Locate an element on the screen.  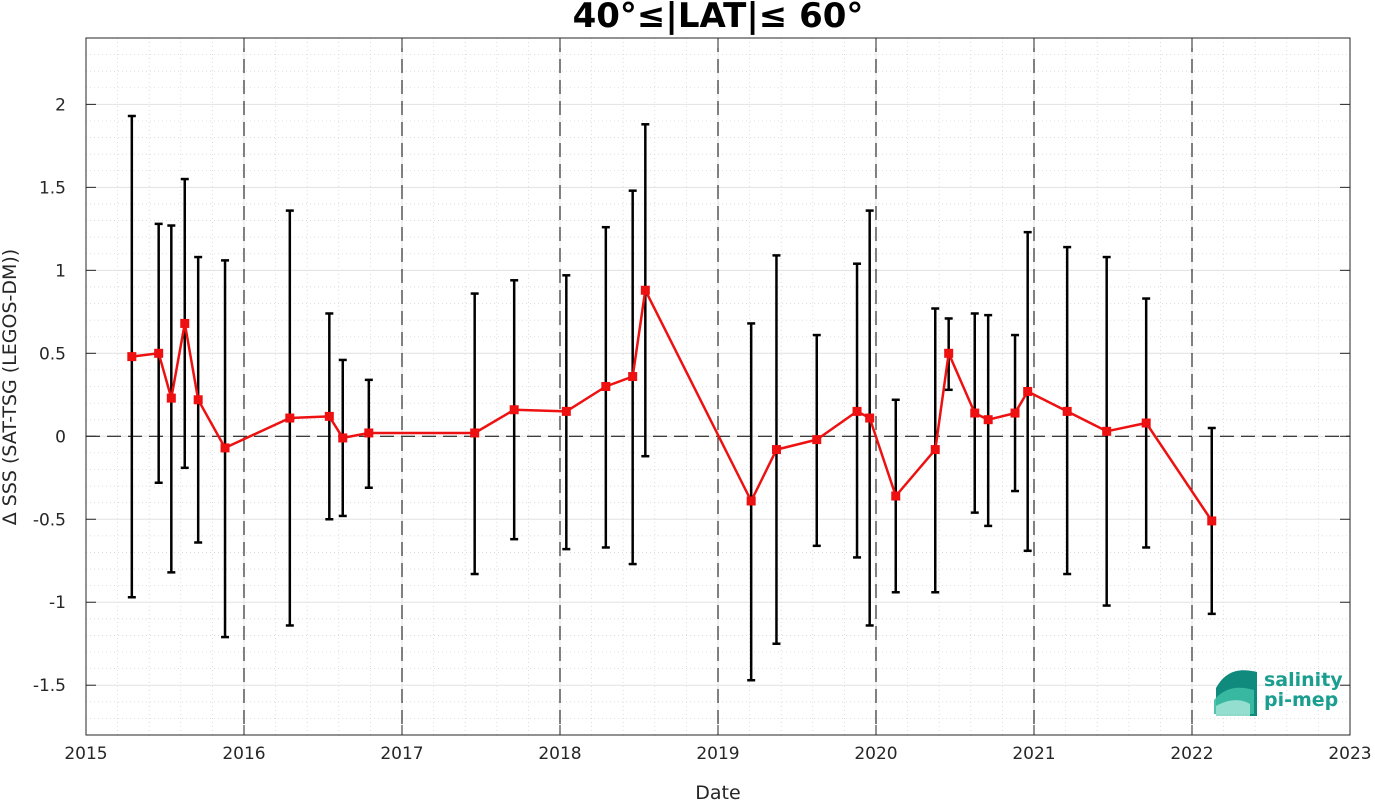
y-tick-labels: -1.5 -1 -0.5 0 0.5 1 1.5 2 is located at coordinates (49, 395).